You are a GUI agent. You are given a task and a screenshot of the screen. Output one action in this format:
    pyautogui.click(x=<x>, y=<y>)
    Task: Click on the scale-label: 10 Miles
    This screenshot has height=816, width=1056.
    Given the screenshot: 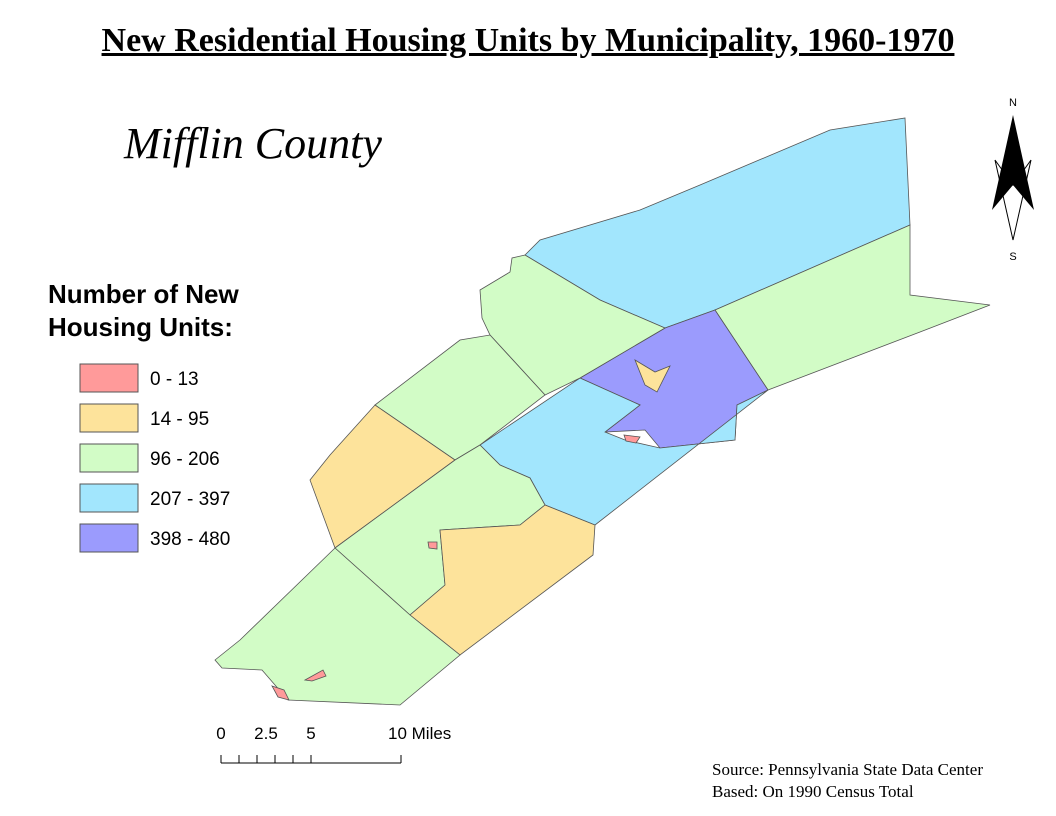 What is the action you would take?
    pyautogui.click(x=419, y=733)
    